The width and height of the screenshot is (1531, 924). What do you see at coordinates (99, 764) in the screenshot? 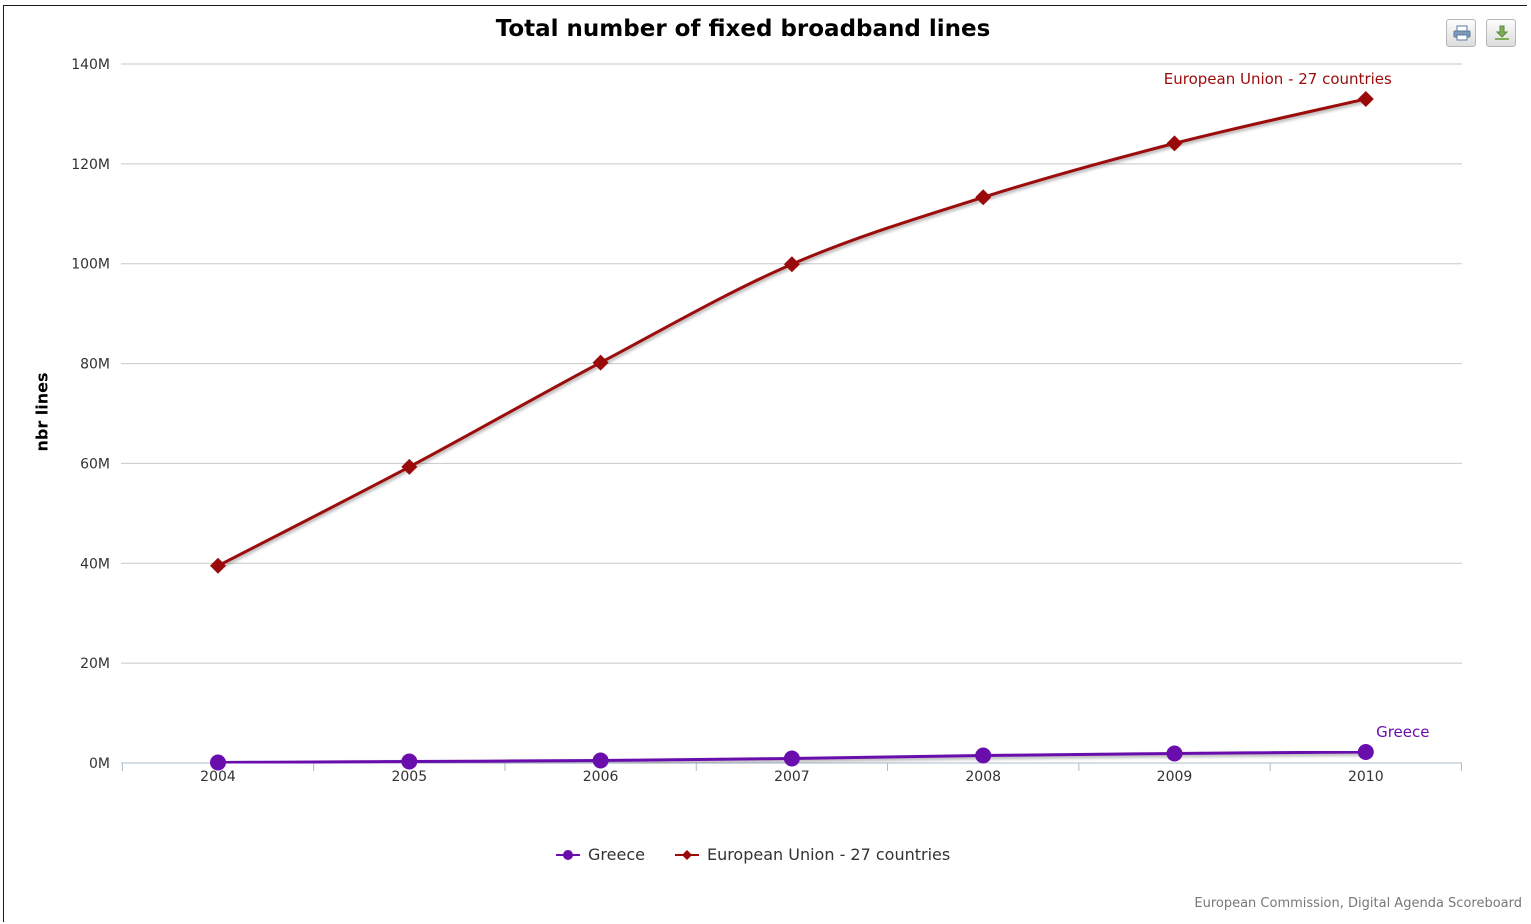
I see `y-tick-label: 0M` at bounding box center [99, 764].